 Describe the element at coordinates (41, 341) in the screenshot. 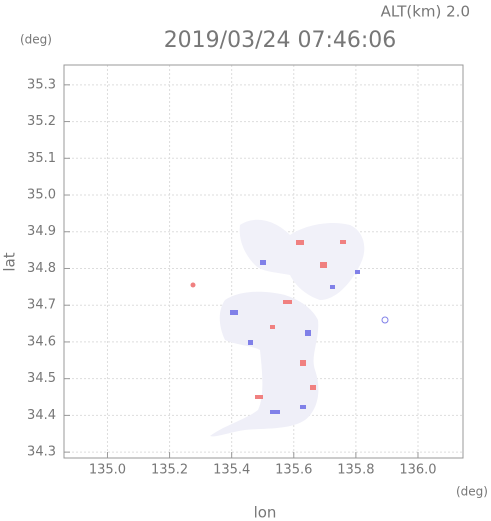

I see `y-tick-label: 34.6` at that location.